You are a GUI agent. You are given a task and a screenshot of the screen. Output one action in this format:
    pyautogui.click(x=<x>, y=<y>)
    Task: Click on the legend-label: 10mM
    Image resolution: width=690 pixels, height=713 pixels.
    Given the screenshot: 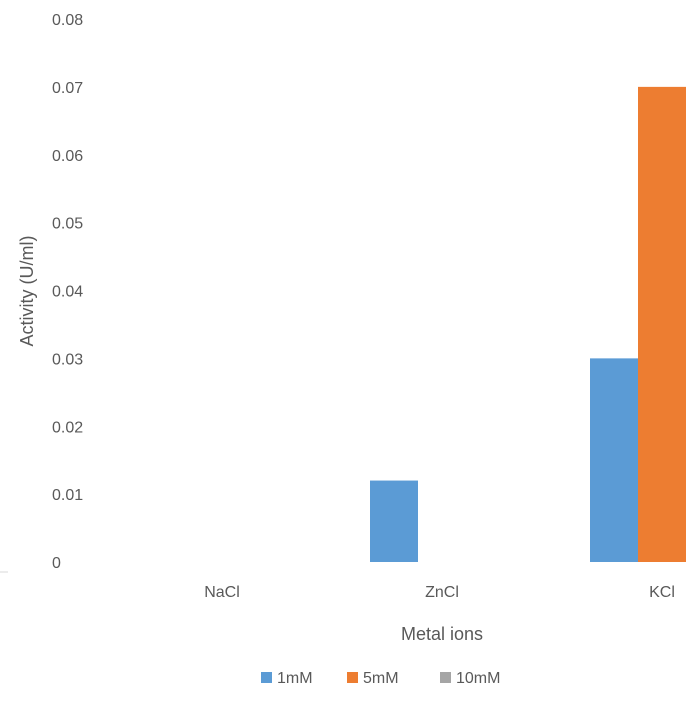 What is the action you would take?
    pyautogui.click(x=478, y=678)
    